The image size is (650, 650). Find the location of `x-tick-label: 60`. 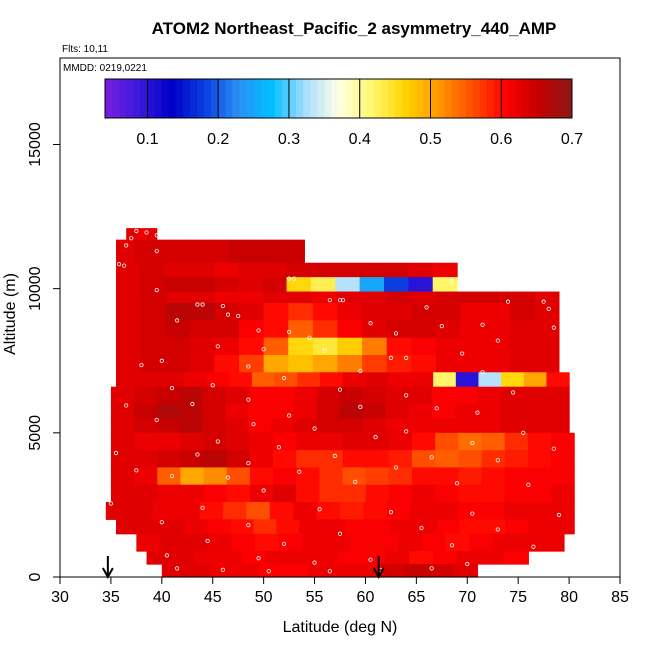

x-tick-label: 60 is located at coordinates (366, 597).